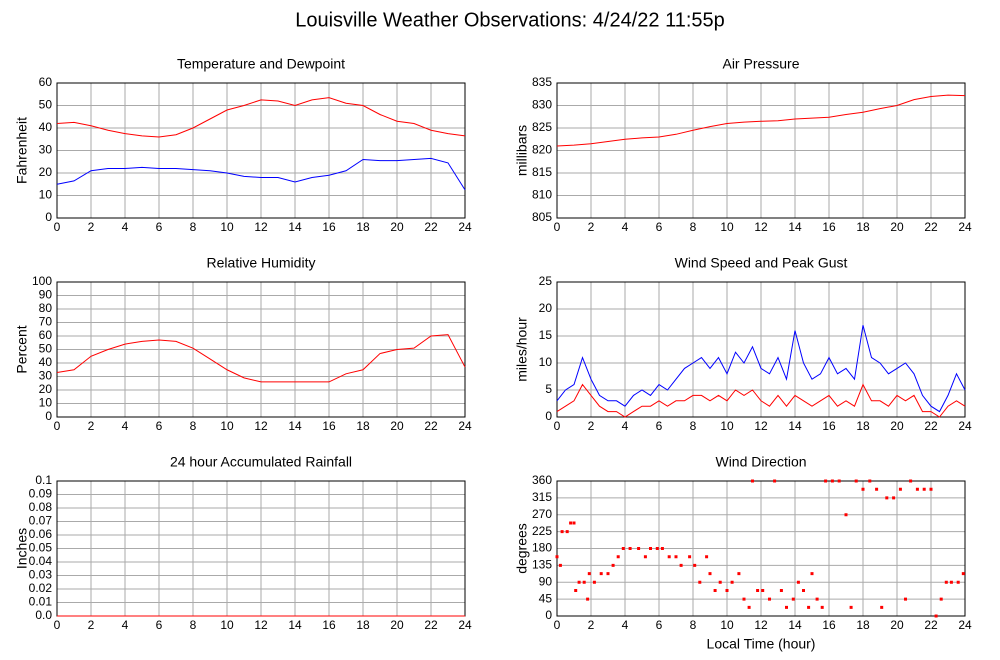 The image size is (1000, 660). Describe the element at coordinates (542, 480) in the screenshot. I see `y-tick-label: 360` at that location.